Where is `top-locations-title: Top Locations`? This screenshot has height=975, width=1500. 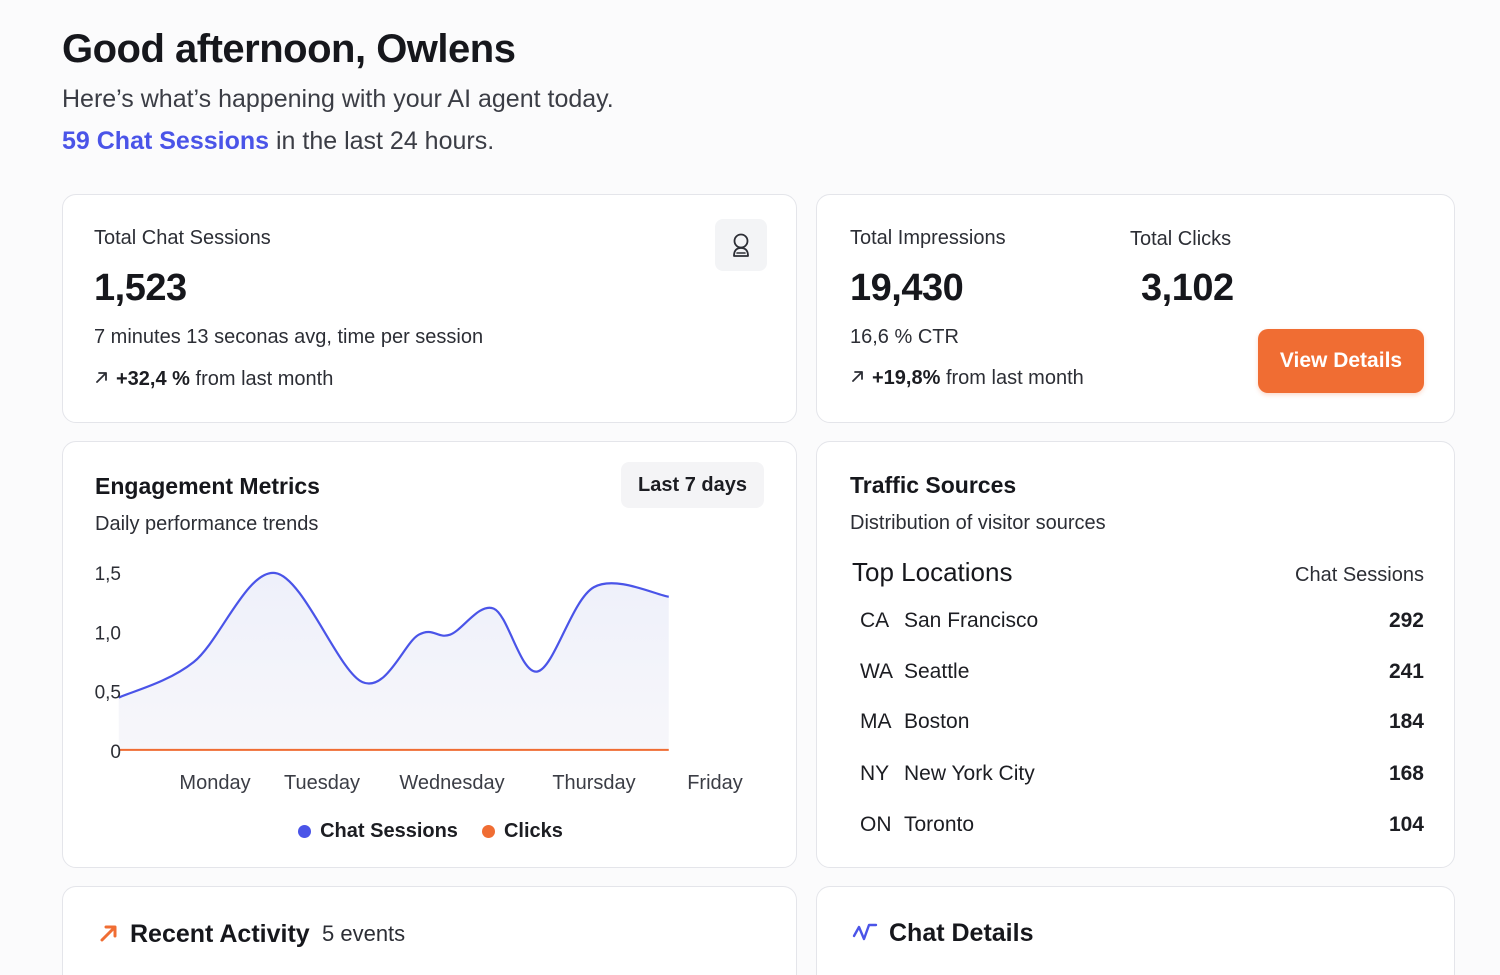 top-locations-title: Top Locations is located at coordinates (932, 572).